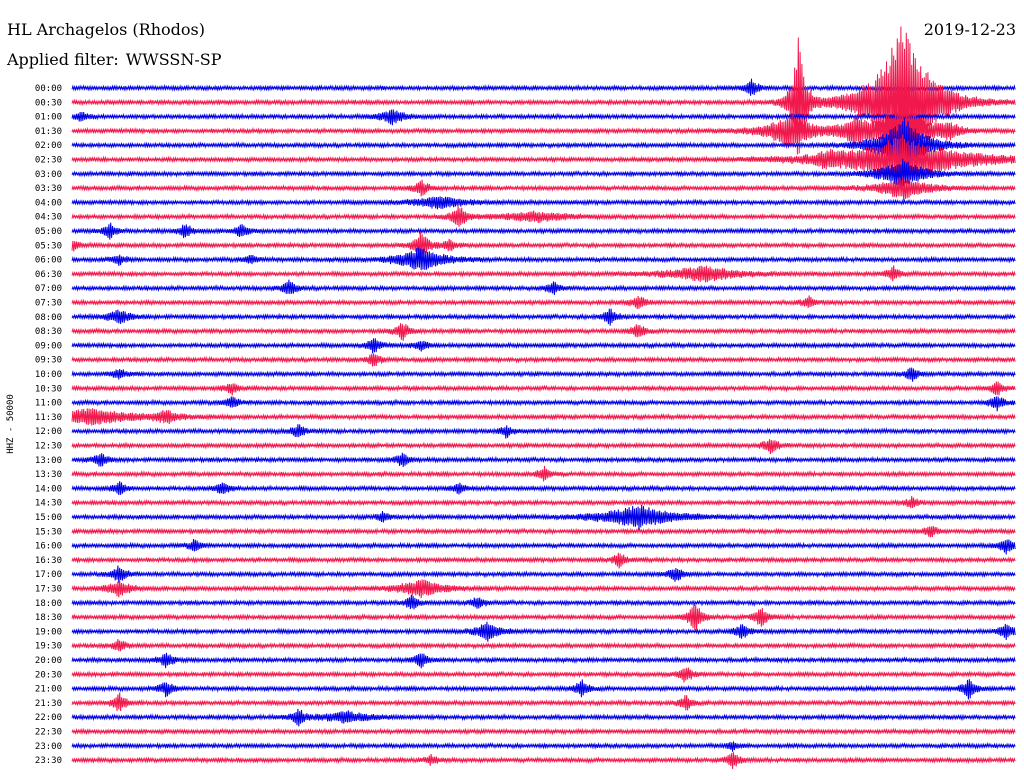 This screenshot has height=780, width=1024. What do you see at coordinates (48, 175) in the screenshot?
I see `row-label: 03:00` at bounding box center [48, 175].